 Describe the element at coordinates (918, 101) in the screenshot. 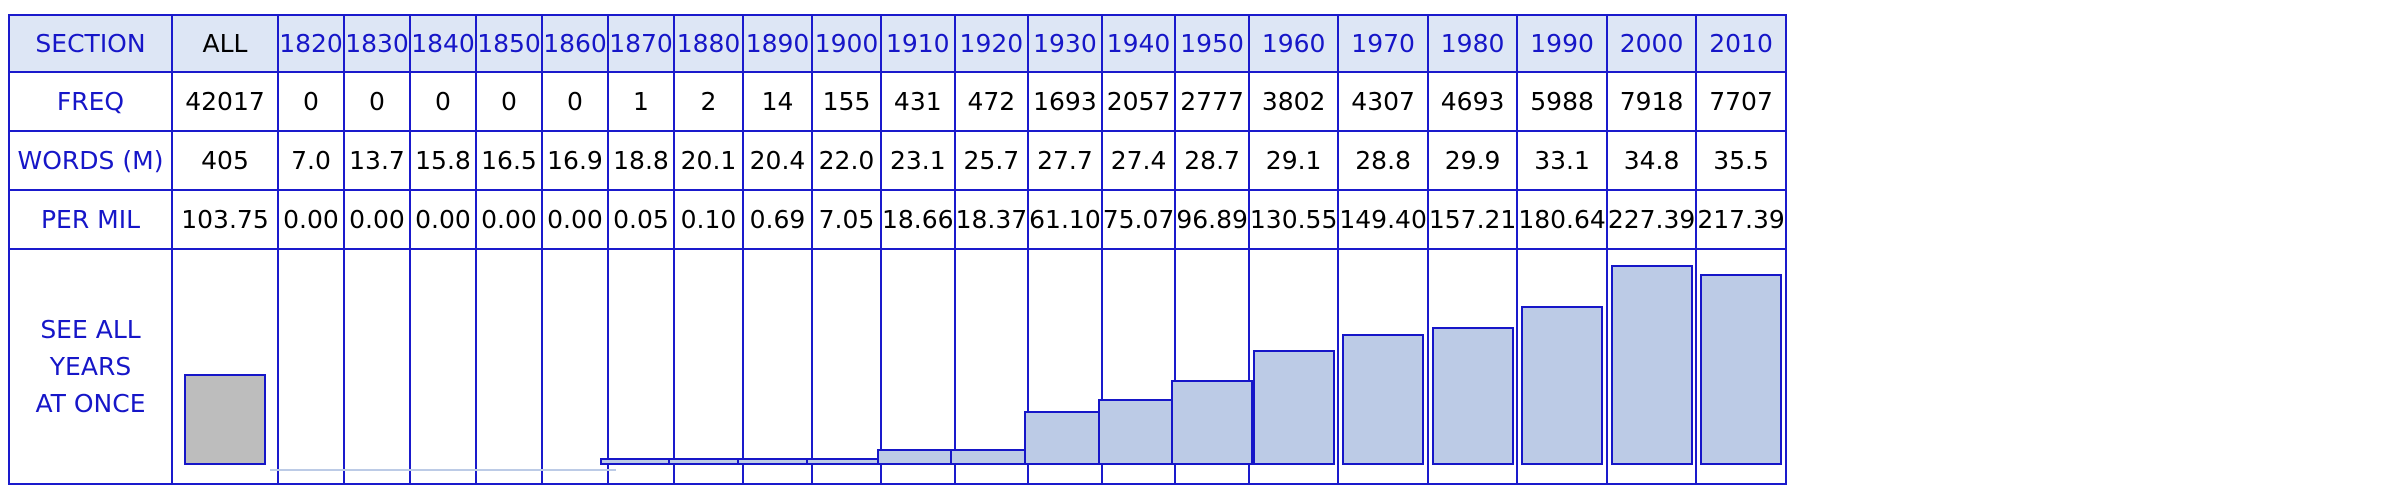

I see `freq-value-1910: 431` at that location.